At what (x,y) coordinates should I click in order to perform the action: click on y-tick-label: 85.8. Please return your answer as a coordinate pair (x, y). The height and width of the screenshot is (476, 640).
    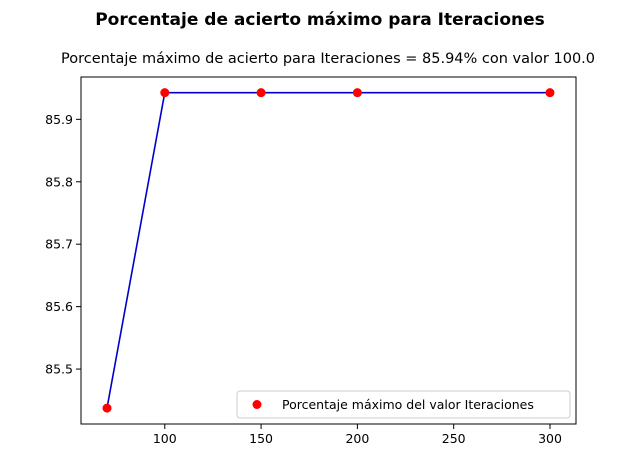
    Looking at the image, I should click on (59, 181).